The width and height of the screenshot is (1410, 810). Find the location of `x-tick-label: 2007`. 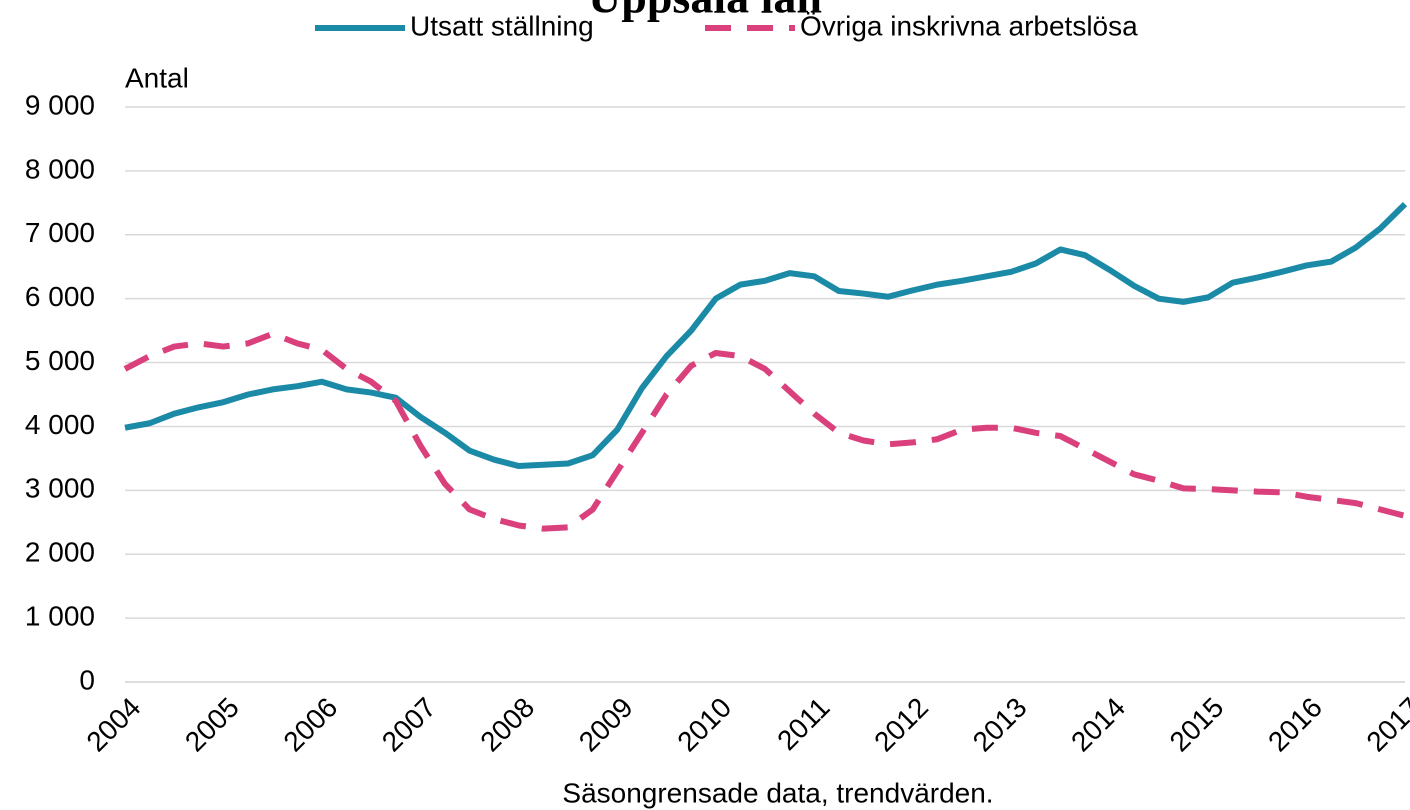

x-tick-label: 2007 is located at coordinates (409, 725).